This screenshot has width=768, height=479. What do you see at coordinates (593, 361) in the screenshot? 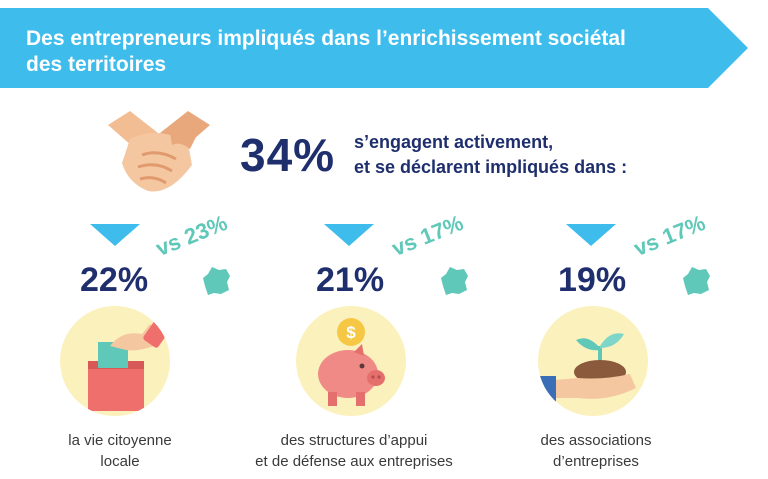
I see `plant-in-hand-icon` at bounding box center [593, 361].